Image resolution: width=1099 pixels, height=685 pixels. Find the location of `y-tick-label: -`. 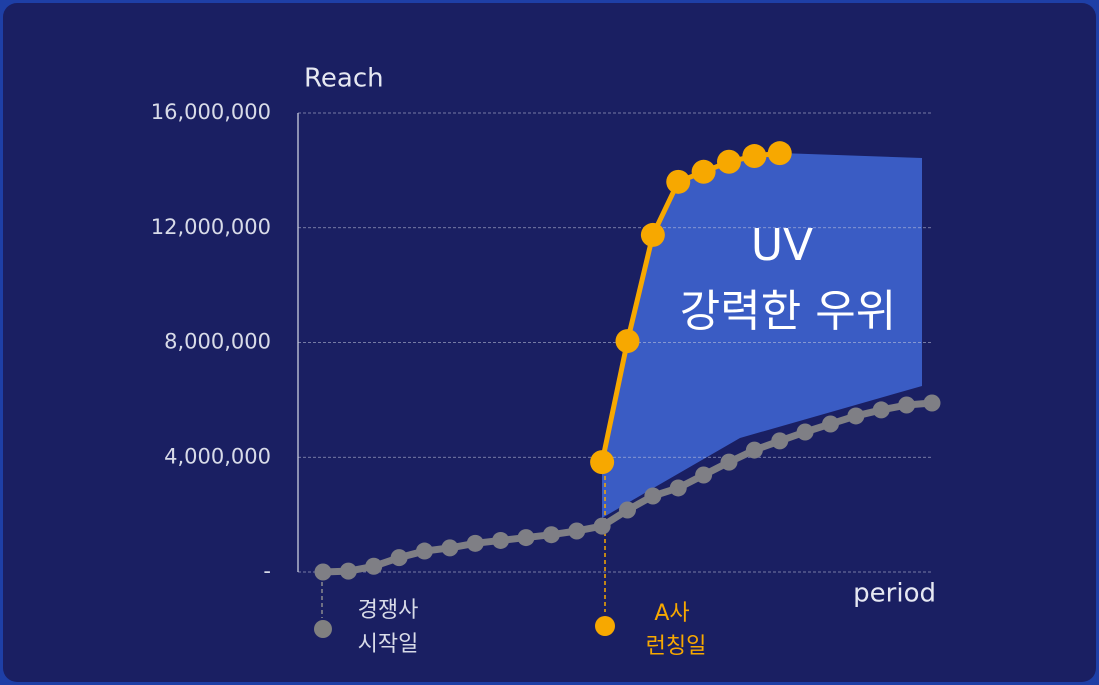

y-tick-label: - is located at coordinates (267, 571).